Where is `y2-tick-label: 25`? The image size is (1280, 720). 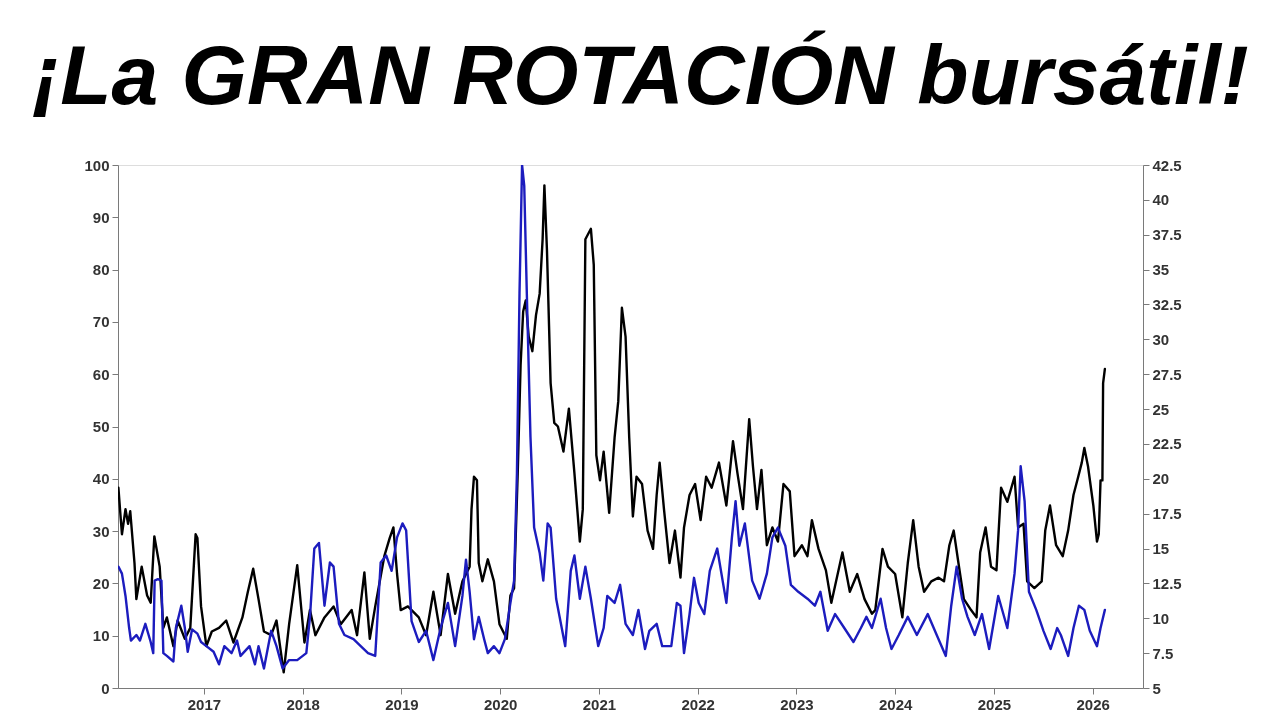
y2-tick-label: 25 is located at coordinates (1161, 409).